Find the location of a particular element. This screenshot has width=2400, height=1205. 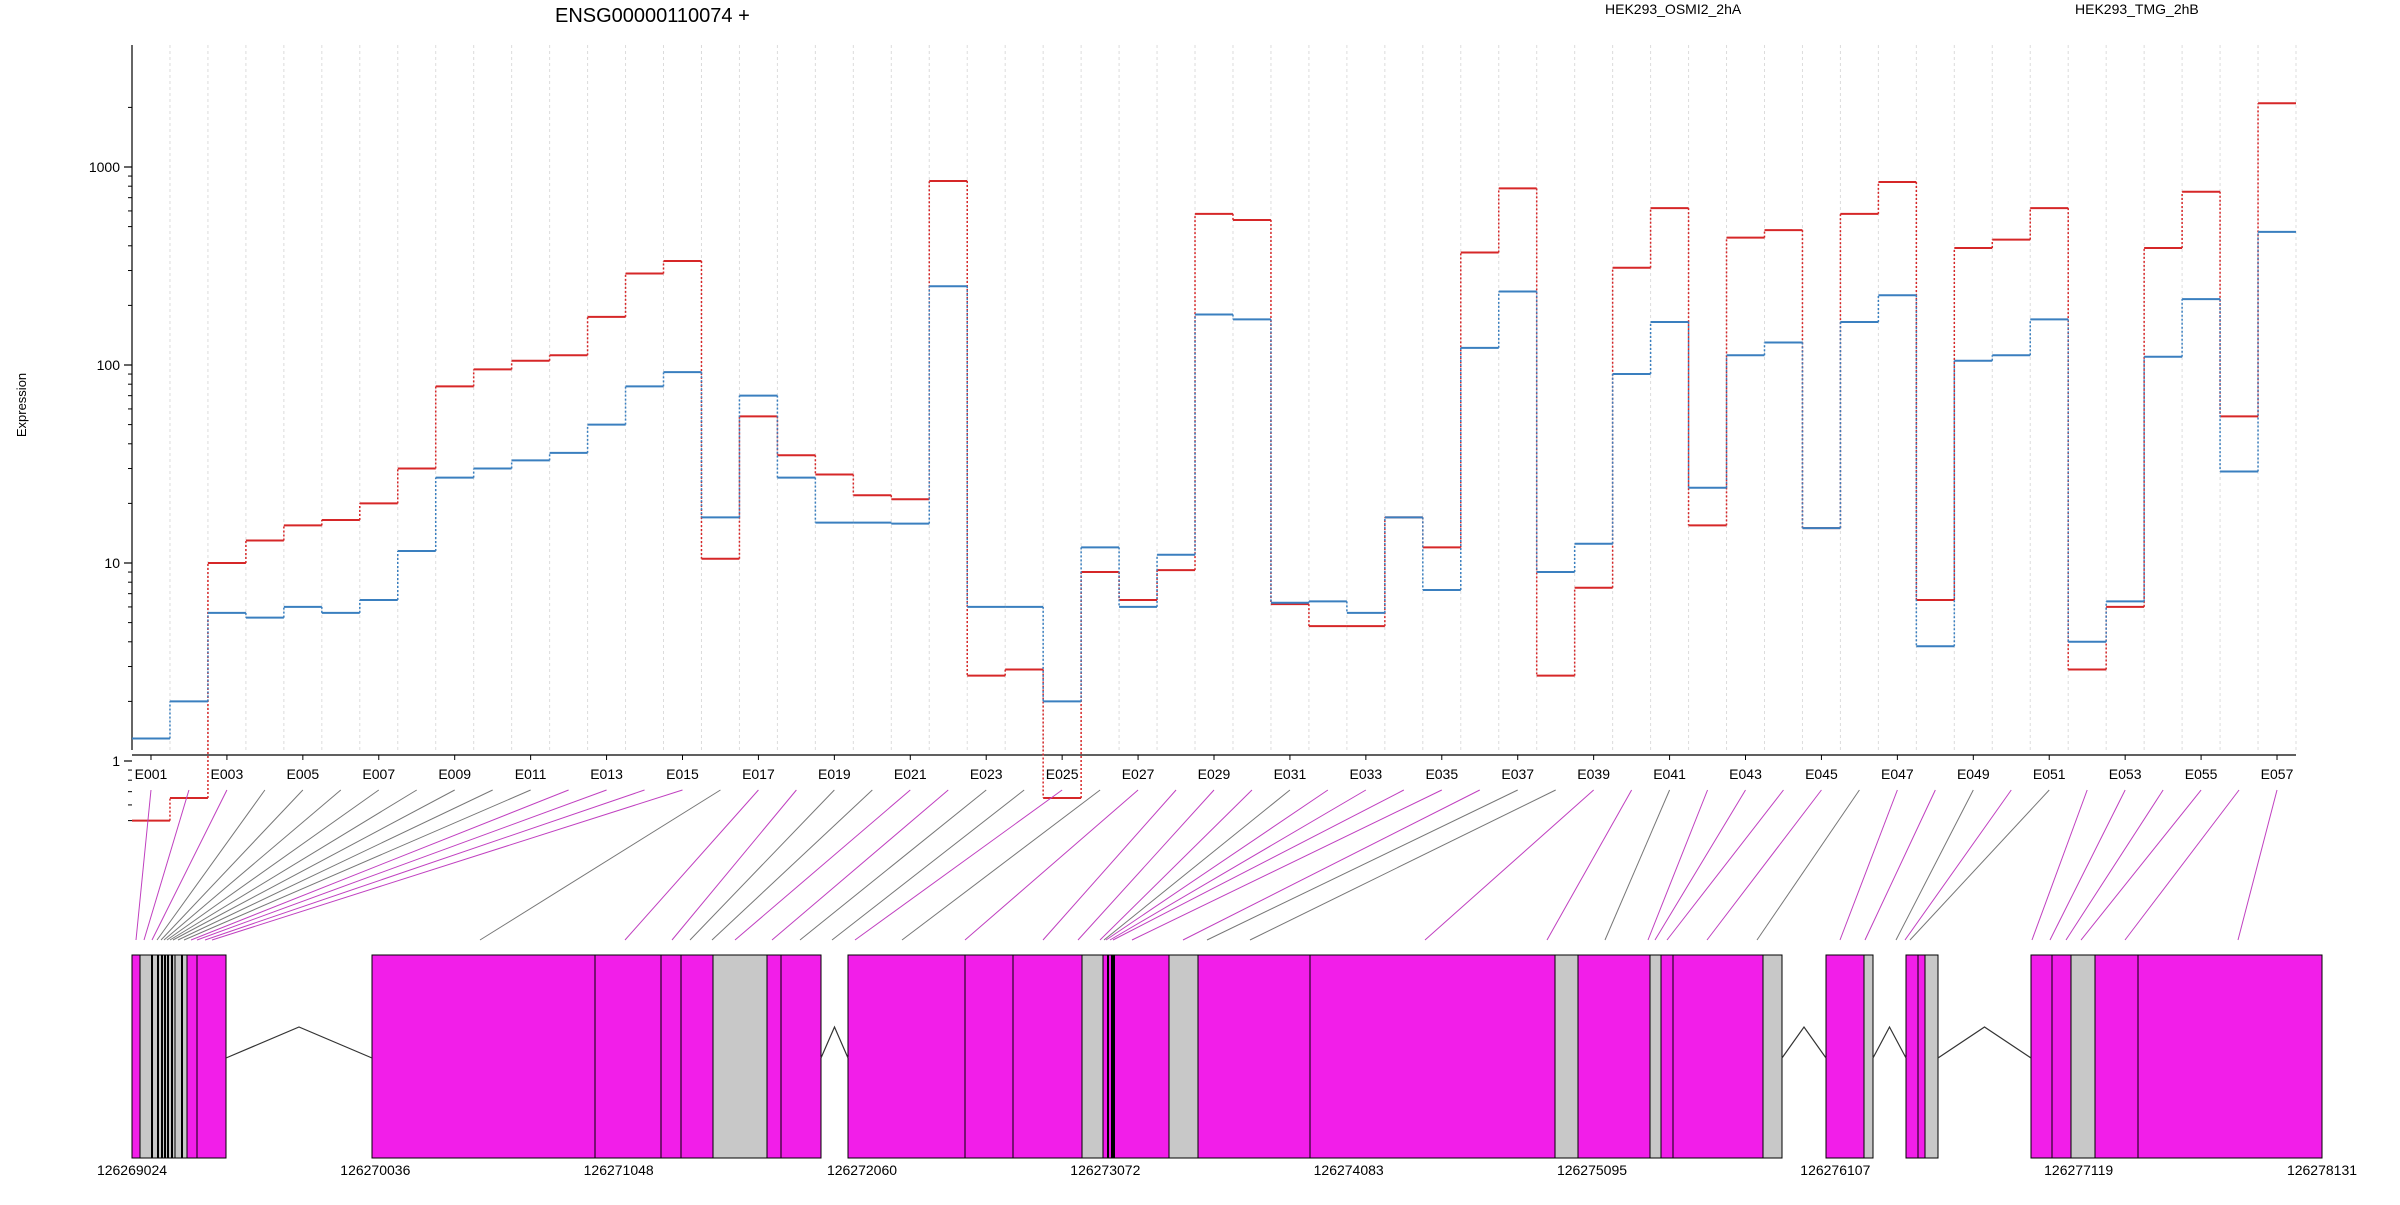

x-tick-label: E057 is located at coordinates (2277, 774).